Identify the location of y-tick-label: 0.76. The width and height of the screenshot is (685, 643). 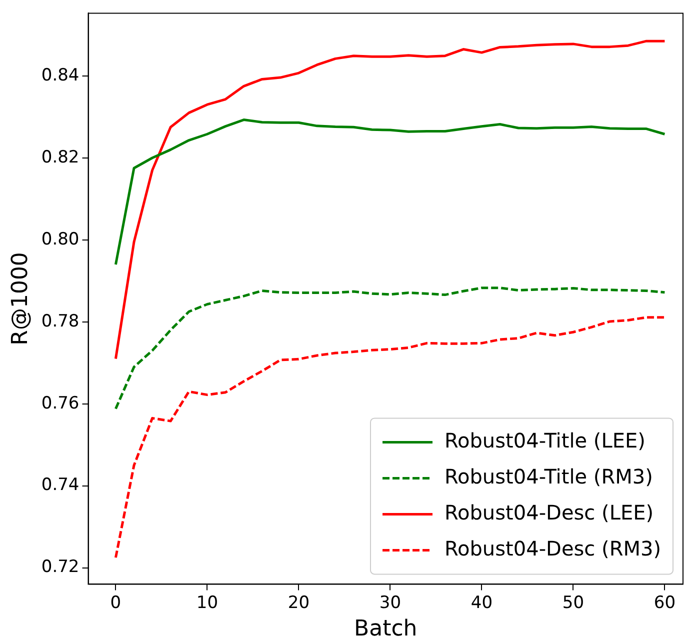
(60, 403).